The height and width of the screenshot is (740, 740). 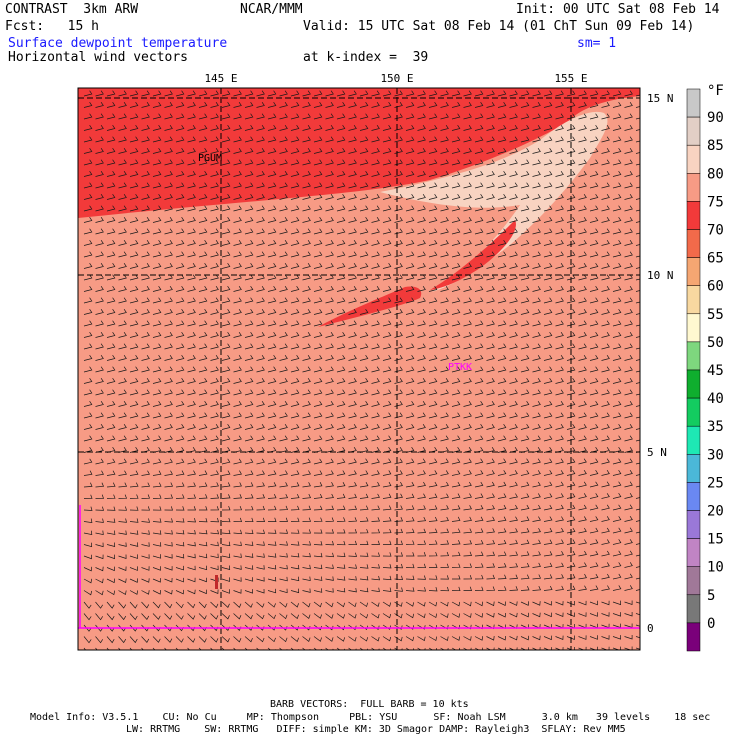 I want to click on station-ptkk: PTKK, so click(x=460, y=367).